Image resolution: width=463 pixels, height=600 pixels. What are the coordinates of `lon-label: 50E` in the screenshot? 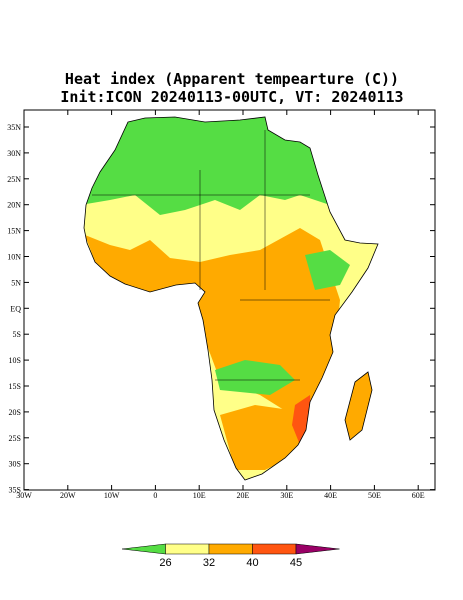 It's located at (374, 495).